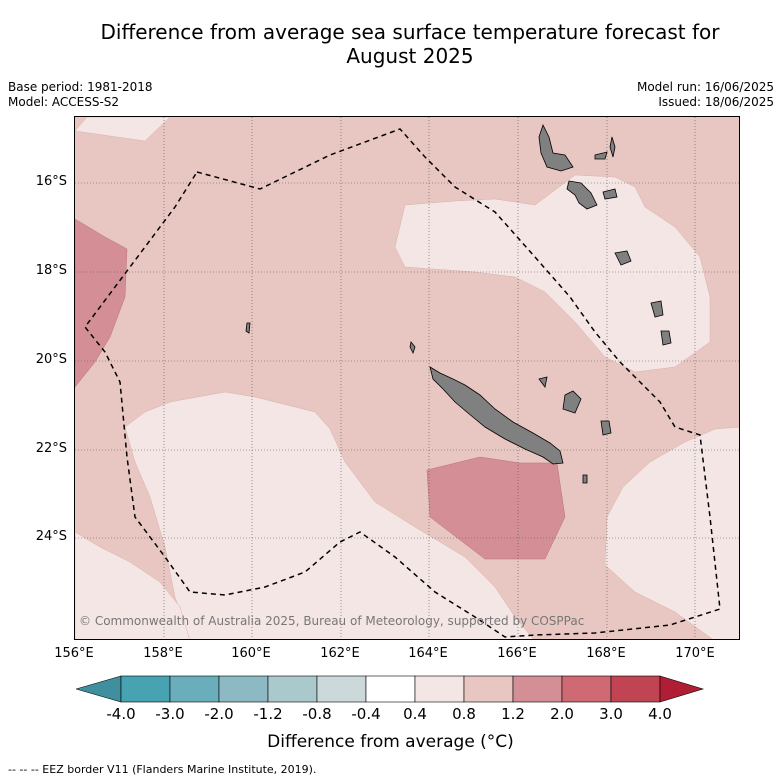 The width and height of the screenshot is (781, 781). I want to click on colorbar-tick-label: -0.4, so click(366, 714).